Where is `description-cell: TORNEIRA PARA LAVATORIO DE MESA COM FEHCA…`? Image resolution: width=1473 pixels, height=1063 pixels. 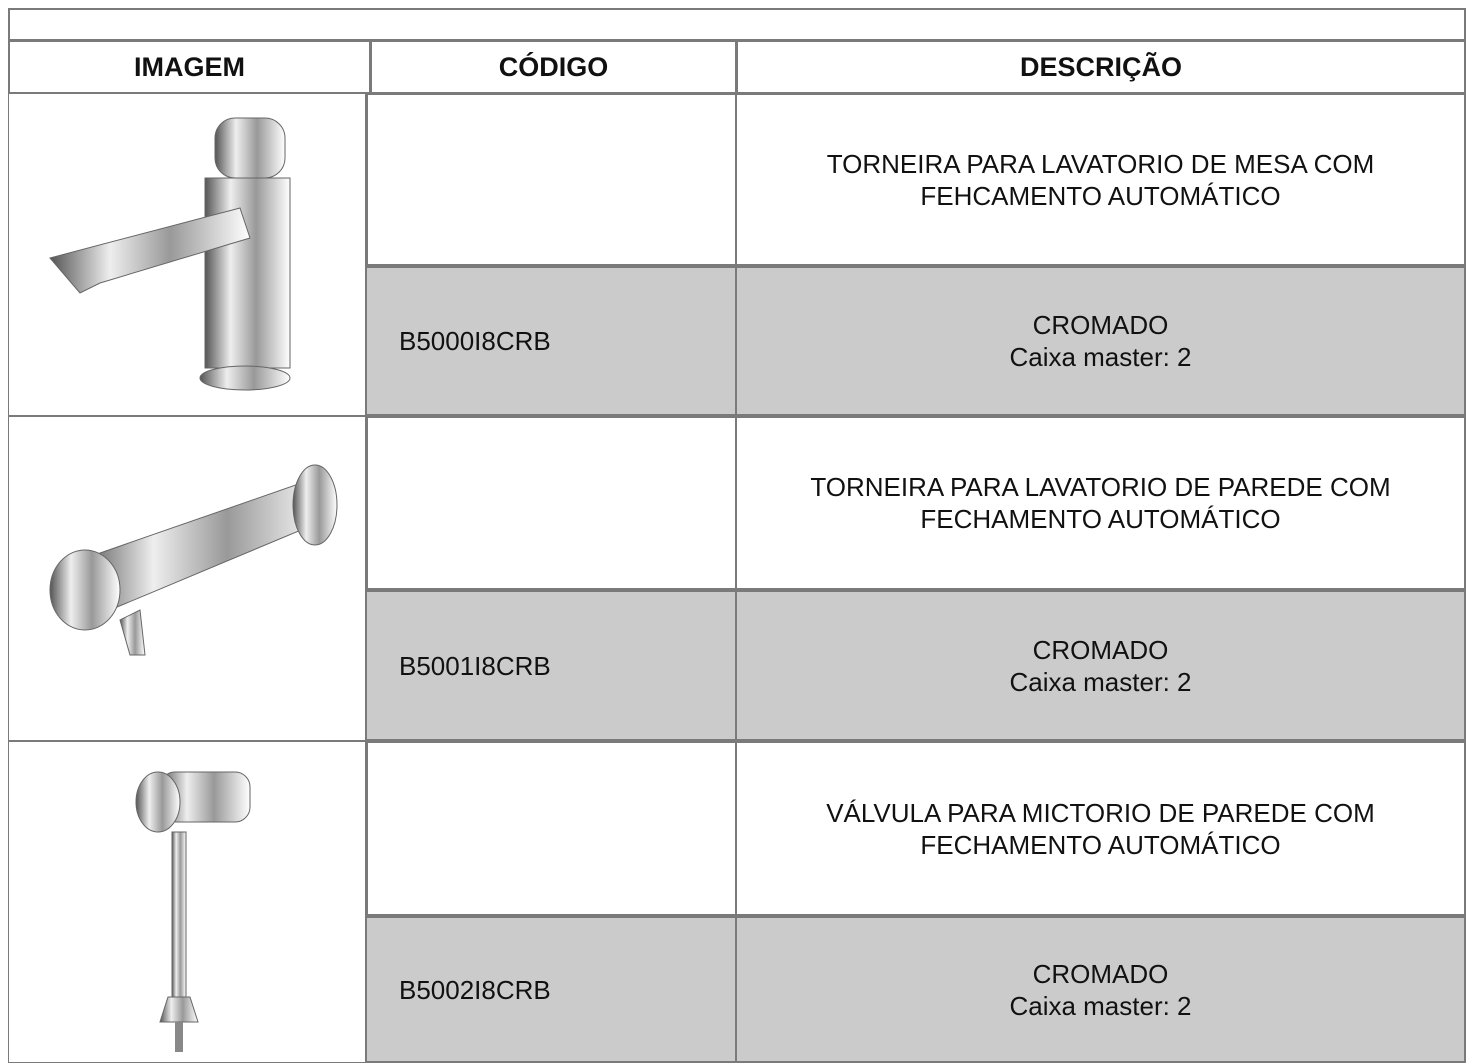
description-cell: TORNEIRA PARA LAVATORIO DE MESA COM FEHCA… is located at coordinates (1100, 179).